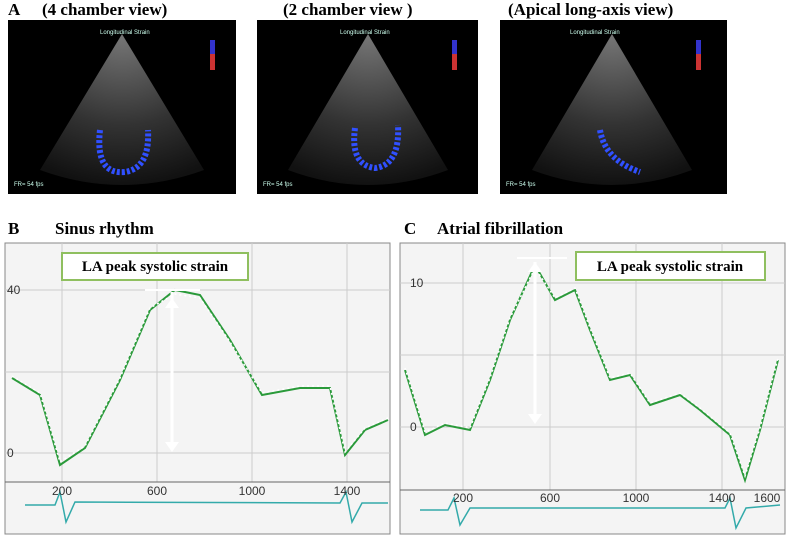 The height and width of the screenshot is (541, 790). What do you see at coordinates (104, 228) in the screenshot?
I see `panel-title: Sinus rhythm` at bounding box center [104, 228].